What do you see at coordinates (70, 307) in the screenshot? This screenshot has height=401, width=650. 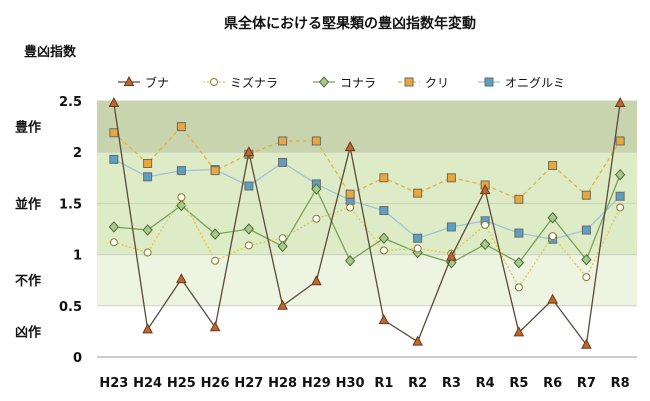 I see `y-tick-label: 0.5` at bounding box center [70, 307].